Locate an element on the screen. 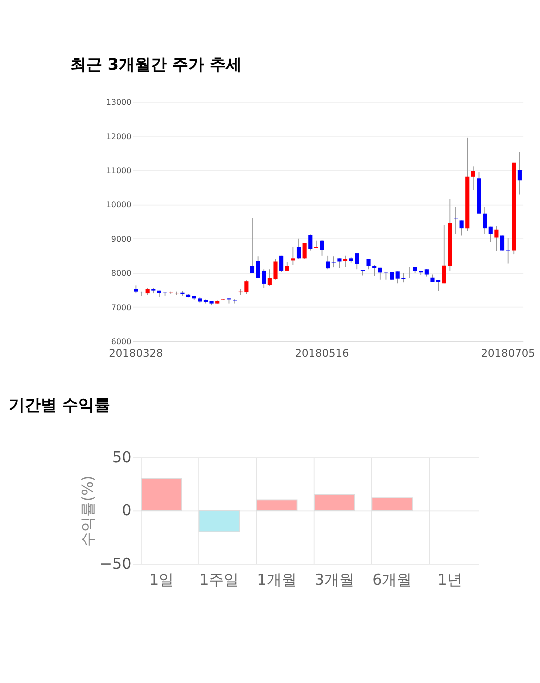  y-tick-label: 0 is located at coordinates (127, 511).